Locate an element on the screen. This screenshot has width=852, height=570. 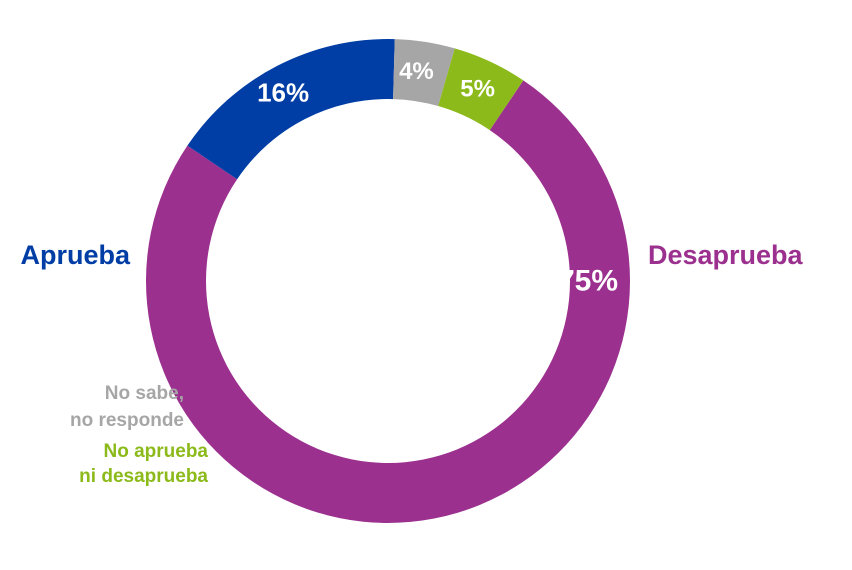
value-label-4-percent: 4% is located at coordinates (416, 71).